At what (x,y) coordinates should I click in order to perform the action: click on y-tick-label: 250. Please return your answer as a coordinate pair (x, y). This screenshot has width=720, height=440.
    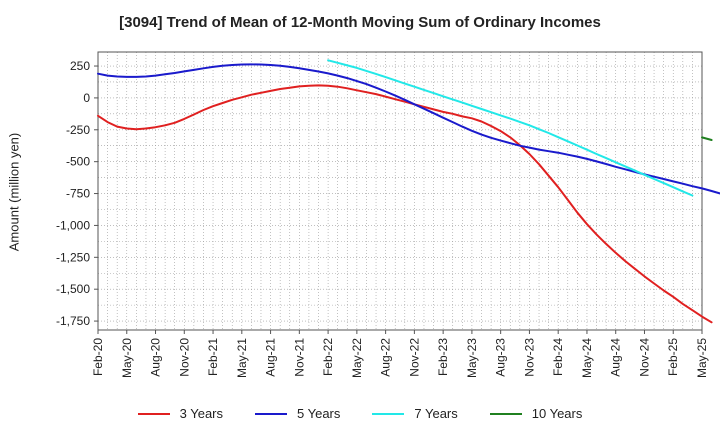
    Looking at the image, I should click on (80, 66).